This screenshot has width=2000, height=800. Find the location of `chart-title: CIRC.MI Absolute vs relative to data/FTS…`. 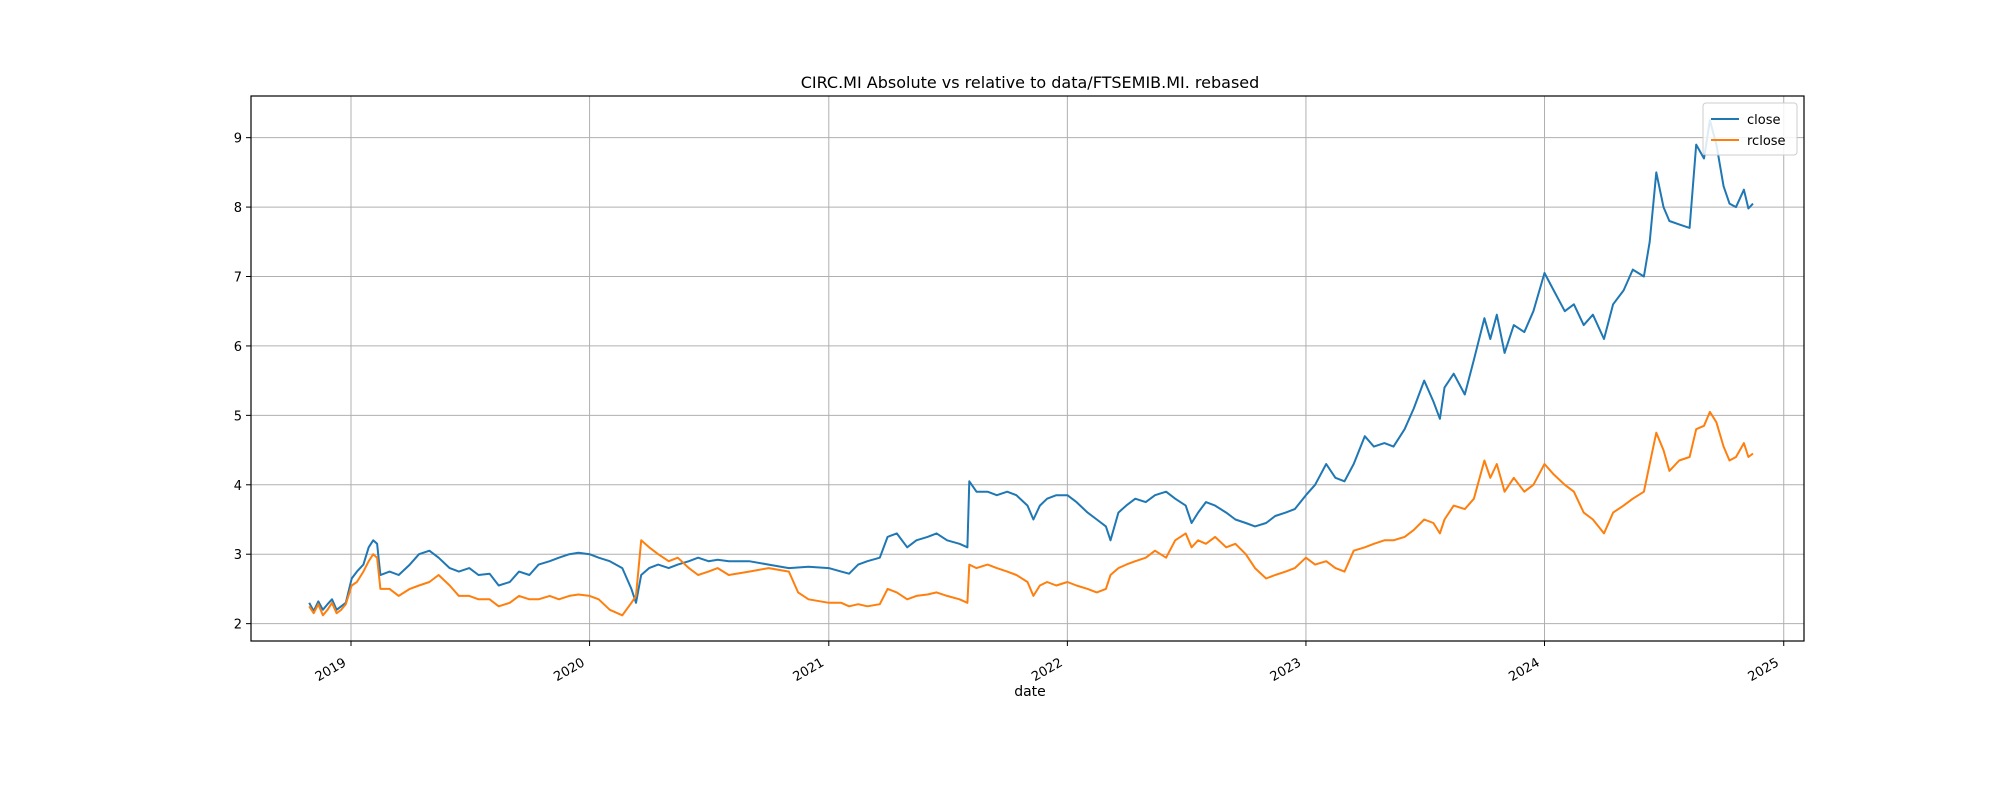

chart-title: CIRC.MI Absolute vs relative to data/FTS… is located at coordinates (1030, 82).